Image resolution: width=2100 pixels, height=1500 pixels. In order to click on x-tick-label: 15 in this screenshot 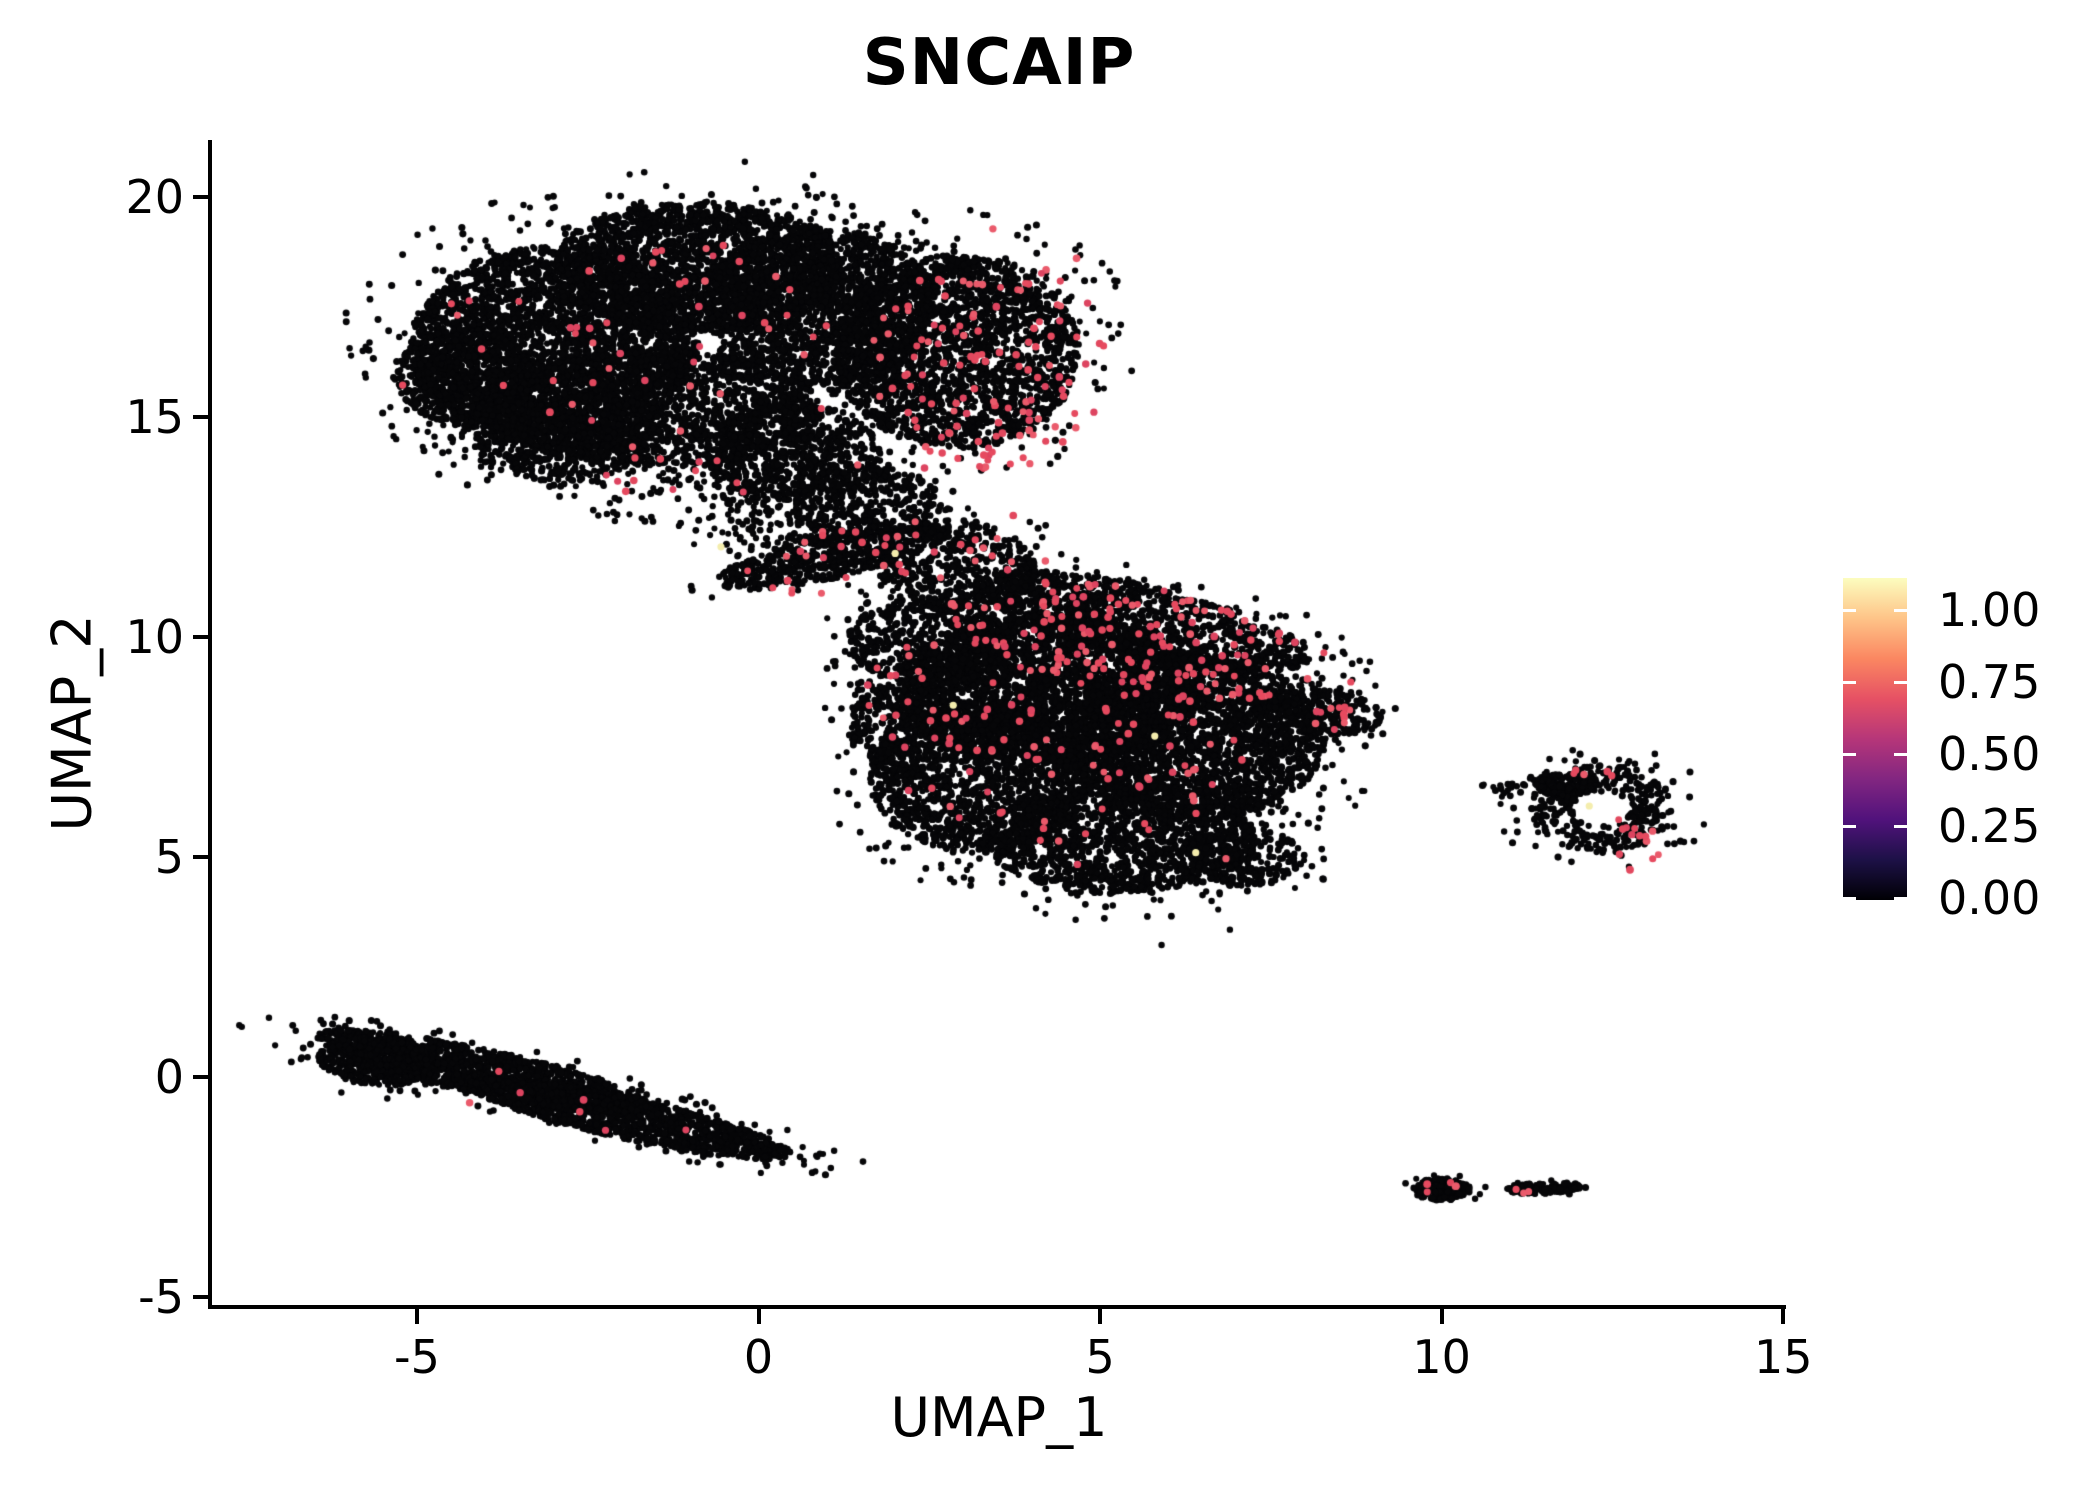, I will do `click(1783, 1357)`.